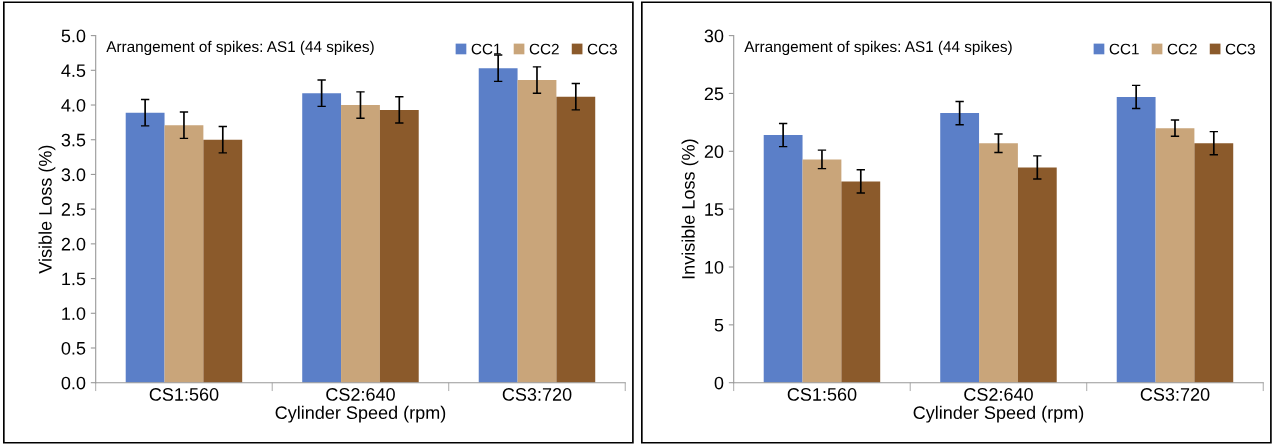  I want to click on y-tick-label: 1.5, so click(74, 279).